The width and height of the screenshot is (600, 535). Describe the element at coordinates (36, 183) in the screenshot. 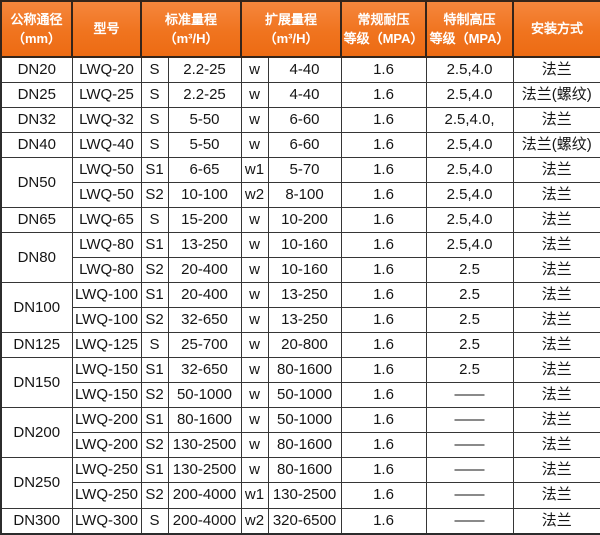

I see `cell-diameter: DN50` at that location.